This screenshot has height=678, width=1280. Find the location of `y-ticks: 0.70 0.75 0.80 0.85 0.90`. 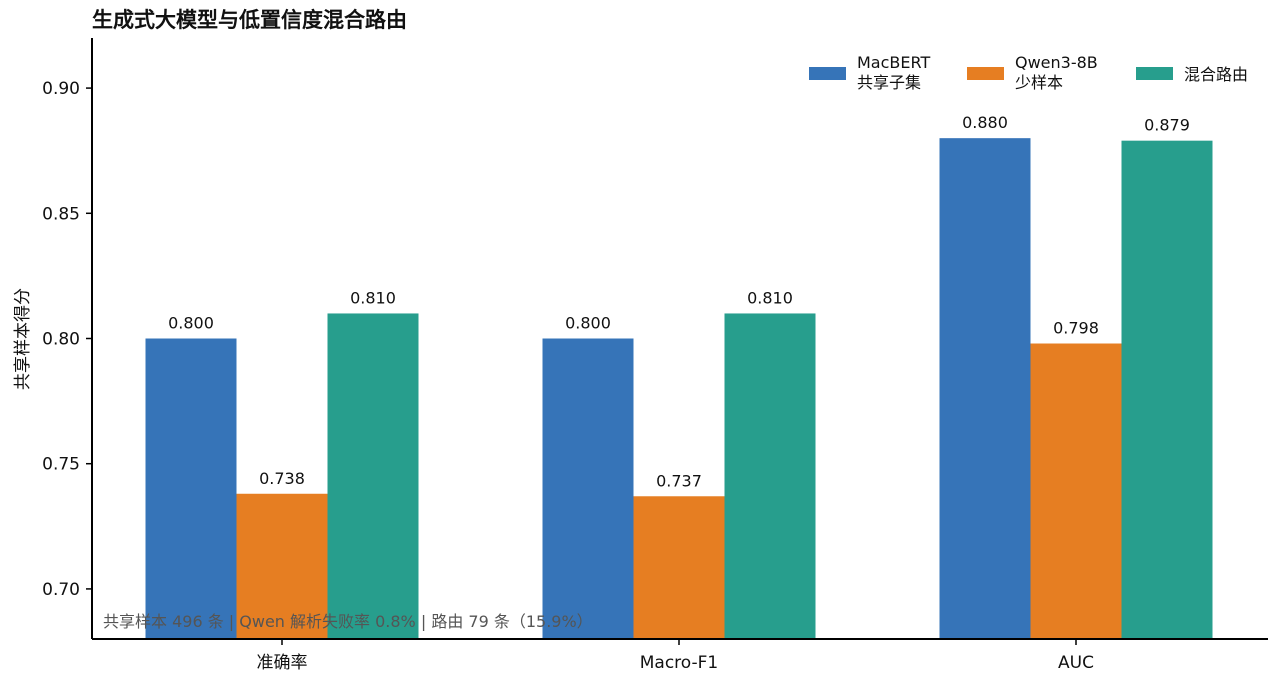

y-ticks: 0.70 0.75 0.80 0.85 0.90 is located at coordinates (67, 339).